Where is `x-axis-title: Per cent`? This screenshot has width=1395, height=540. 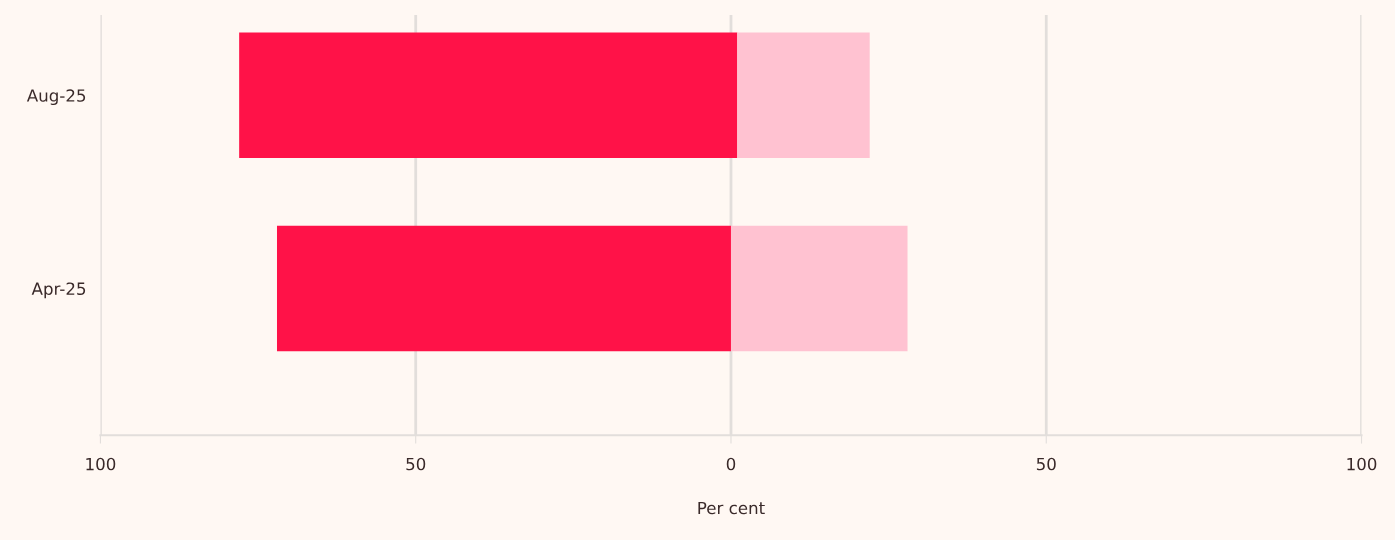
x-axis-title: Per cent is located at coordinates (731, 508).